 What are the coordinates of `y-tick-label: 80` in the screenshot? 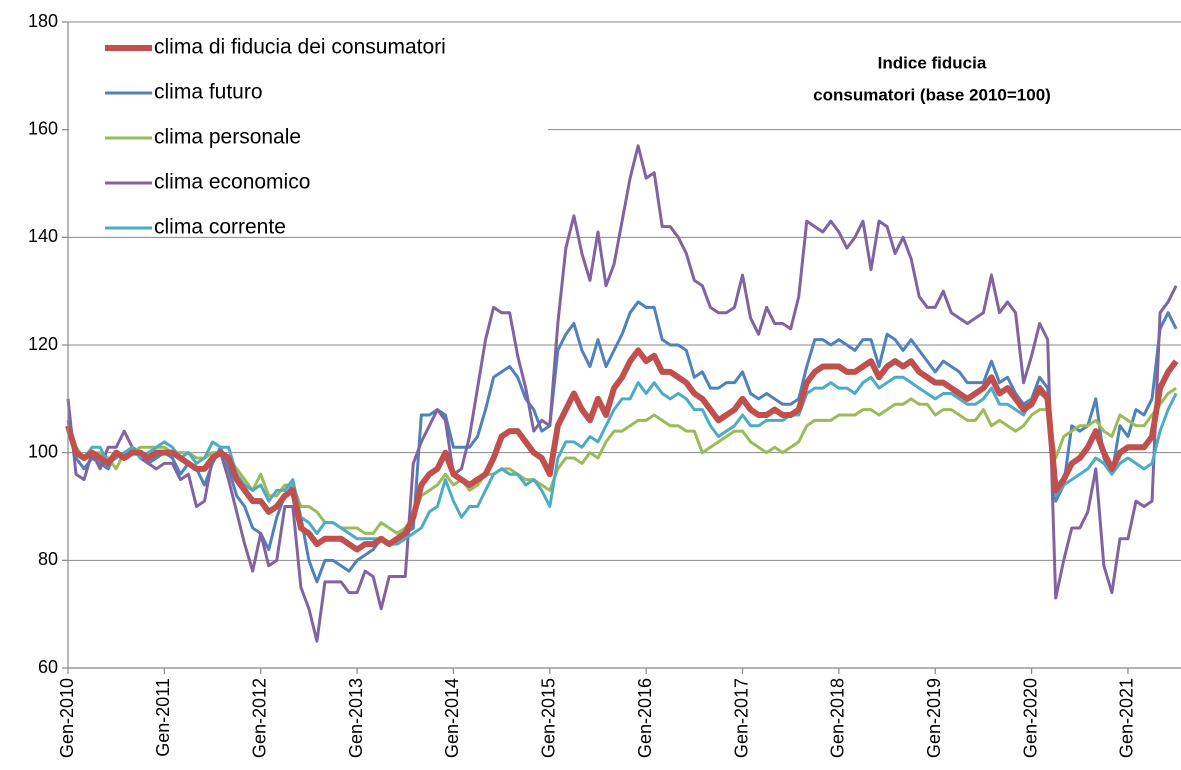 It's located at (48, 559).